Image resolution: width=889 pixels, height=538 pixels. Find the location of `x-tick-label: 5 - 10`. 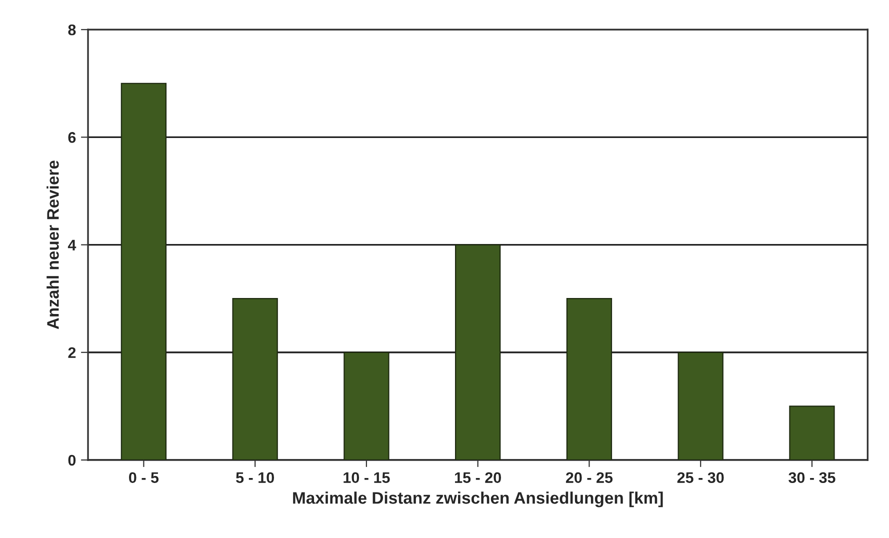

x-tick-label: 5 - 10 is located at coordinates (255, 478).